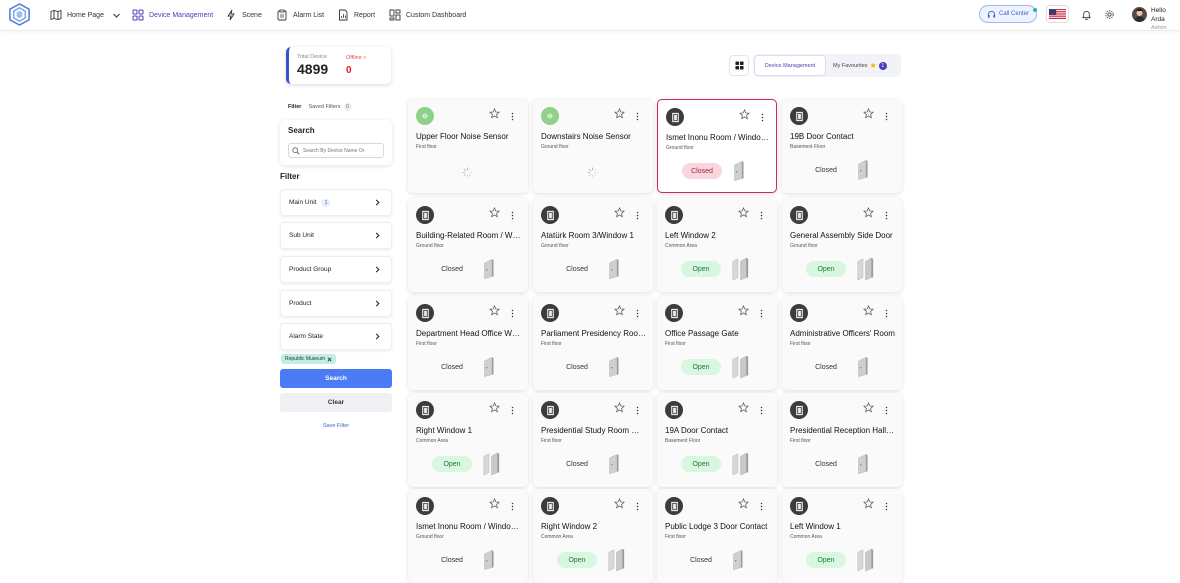 Image resolution: width=1180 pixels, height=583 pixels. What do you see at coordinates (468, 440) in the screenshot?
I see `device-card: Right Window 1 Common Area Open` at bounding box center [468, 440].